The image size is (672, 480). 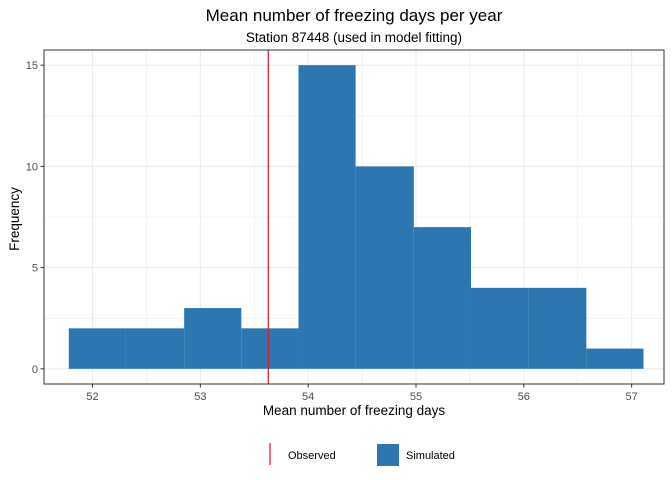 What do you see at coordinates (354, 410) in the screenshot?
I see `x-axis-title: Mean number of freezing days` at bounding box center [354, 410].